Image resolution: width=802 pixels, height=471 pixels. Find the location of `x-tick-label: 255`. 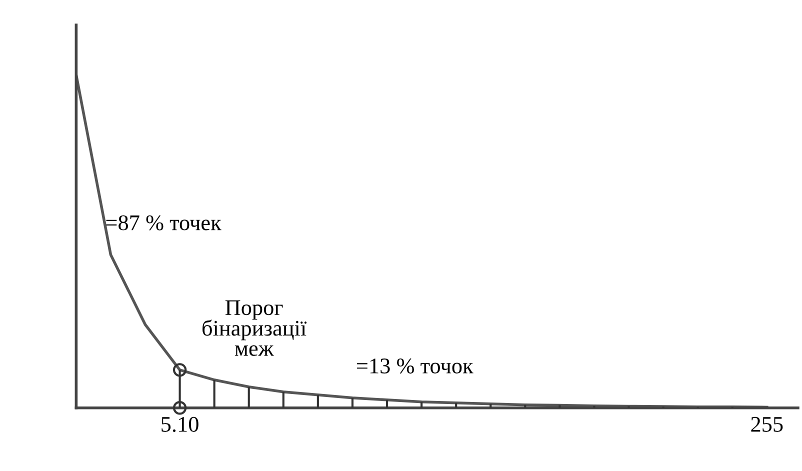

x-tick-label: 255 is located at coordinates (767, 424).